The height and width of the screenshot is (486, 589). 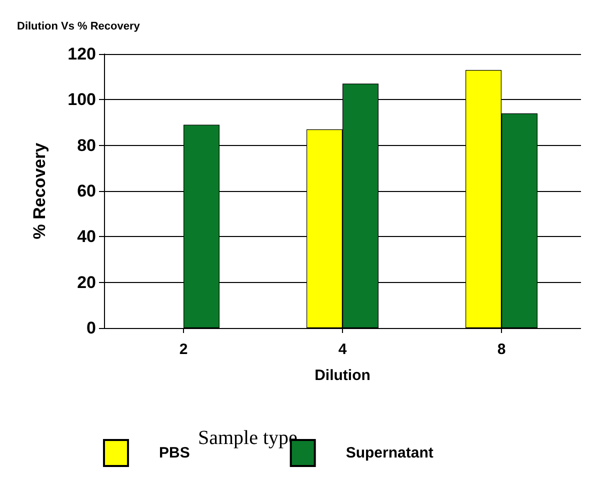 I want to click on y-tick-label: 40, so click(x=86, y=236).